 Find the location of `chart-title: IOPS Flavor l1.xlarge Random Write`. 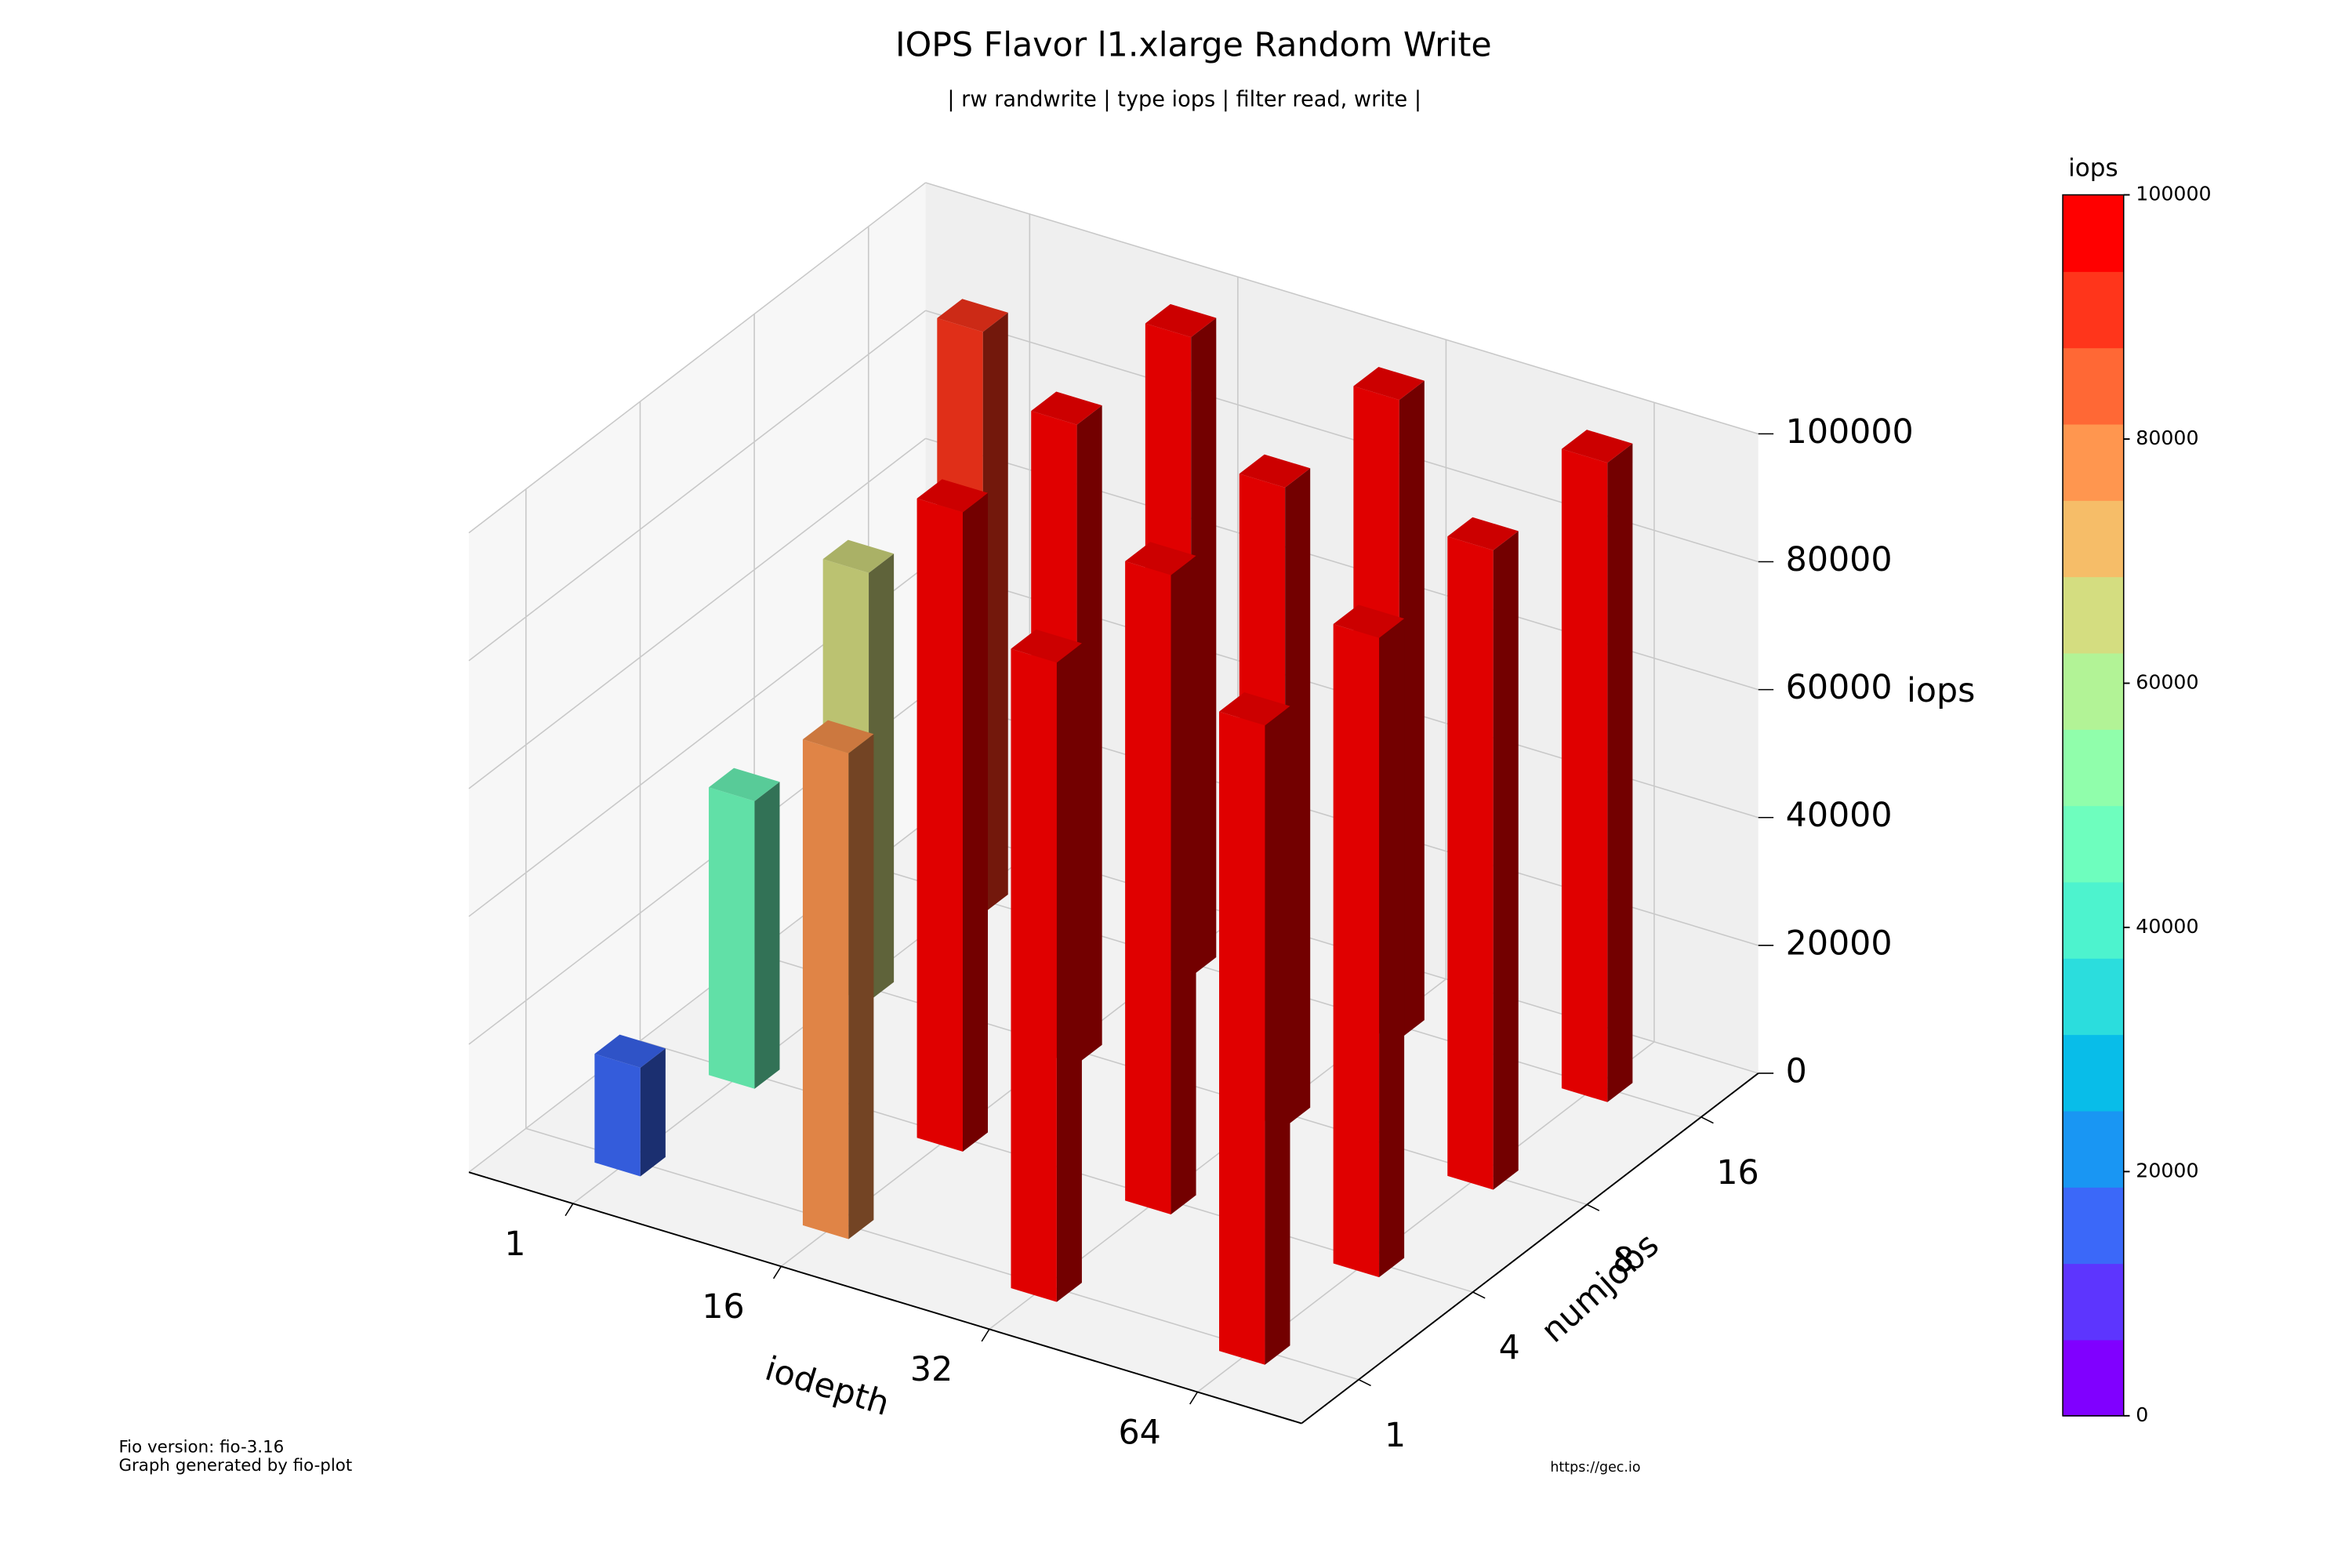

chart-title: IOPS Flavor l1.xlarge Random Write is located at coordinates (1193, 45).